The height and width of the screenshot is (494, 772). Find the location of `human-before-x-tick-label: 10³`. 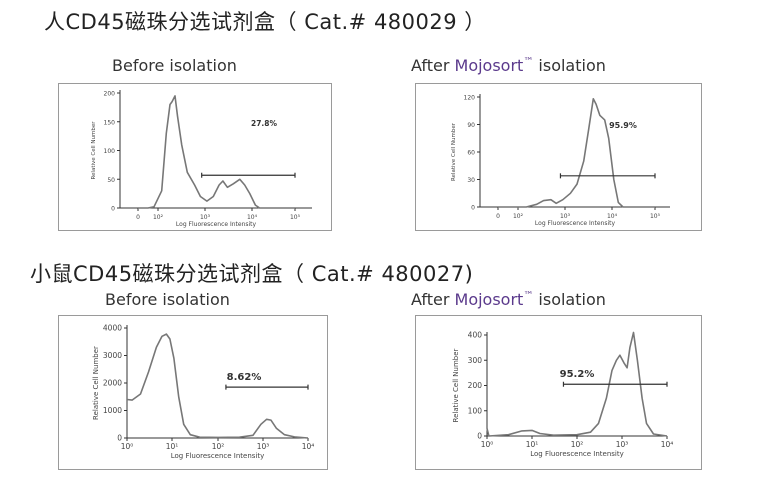

human-before-x-tick-label: 10³ is located at coordinates (205, 217).